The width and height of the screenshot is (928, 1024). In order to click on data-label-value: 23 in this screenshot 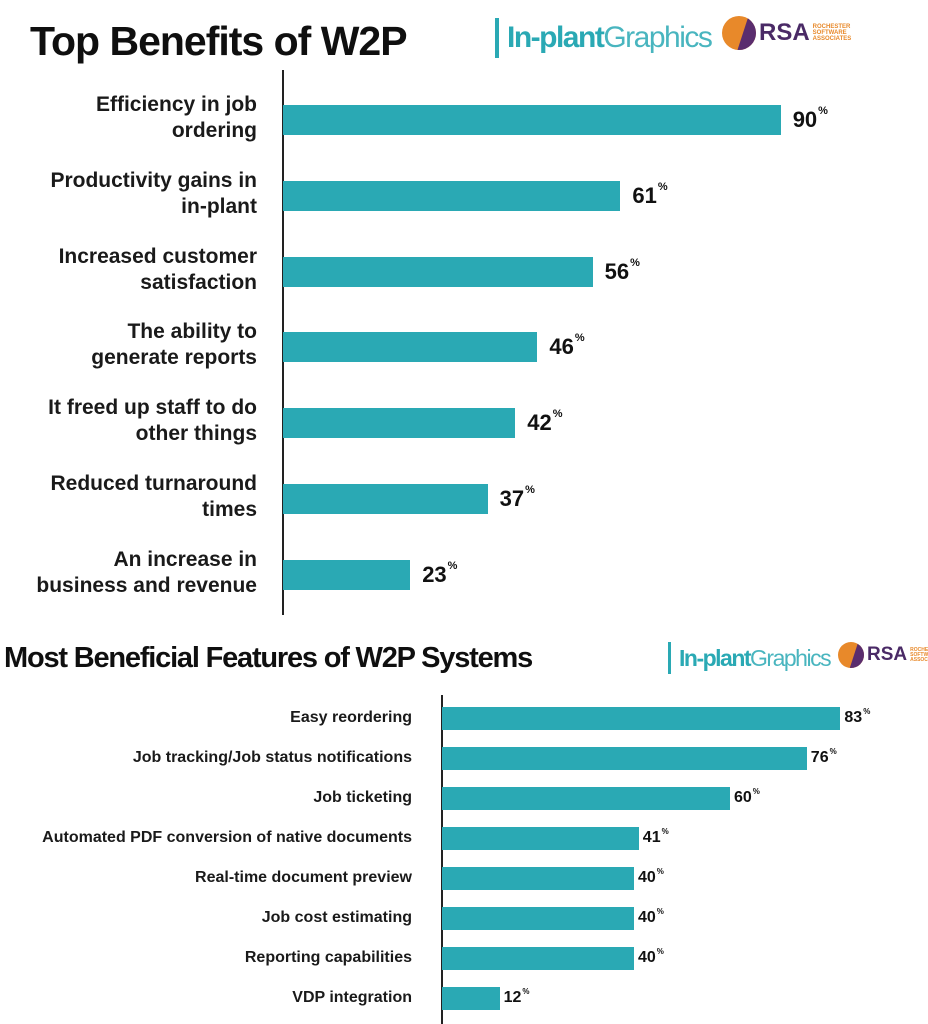, I will do `click(434, 574)`.